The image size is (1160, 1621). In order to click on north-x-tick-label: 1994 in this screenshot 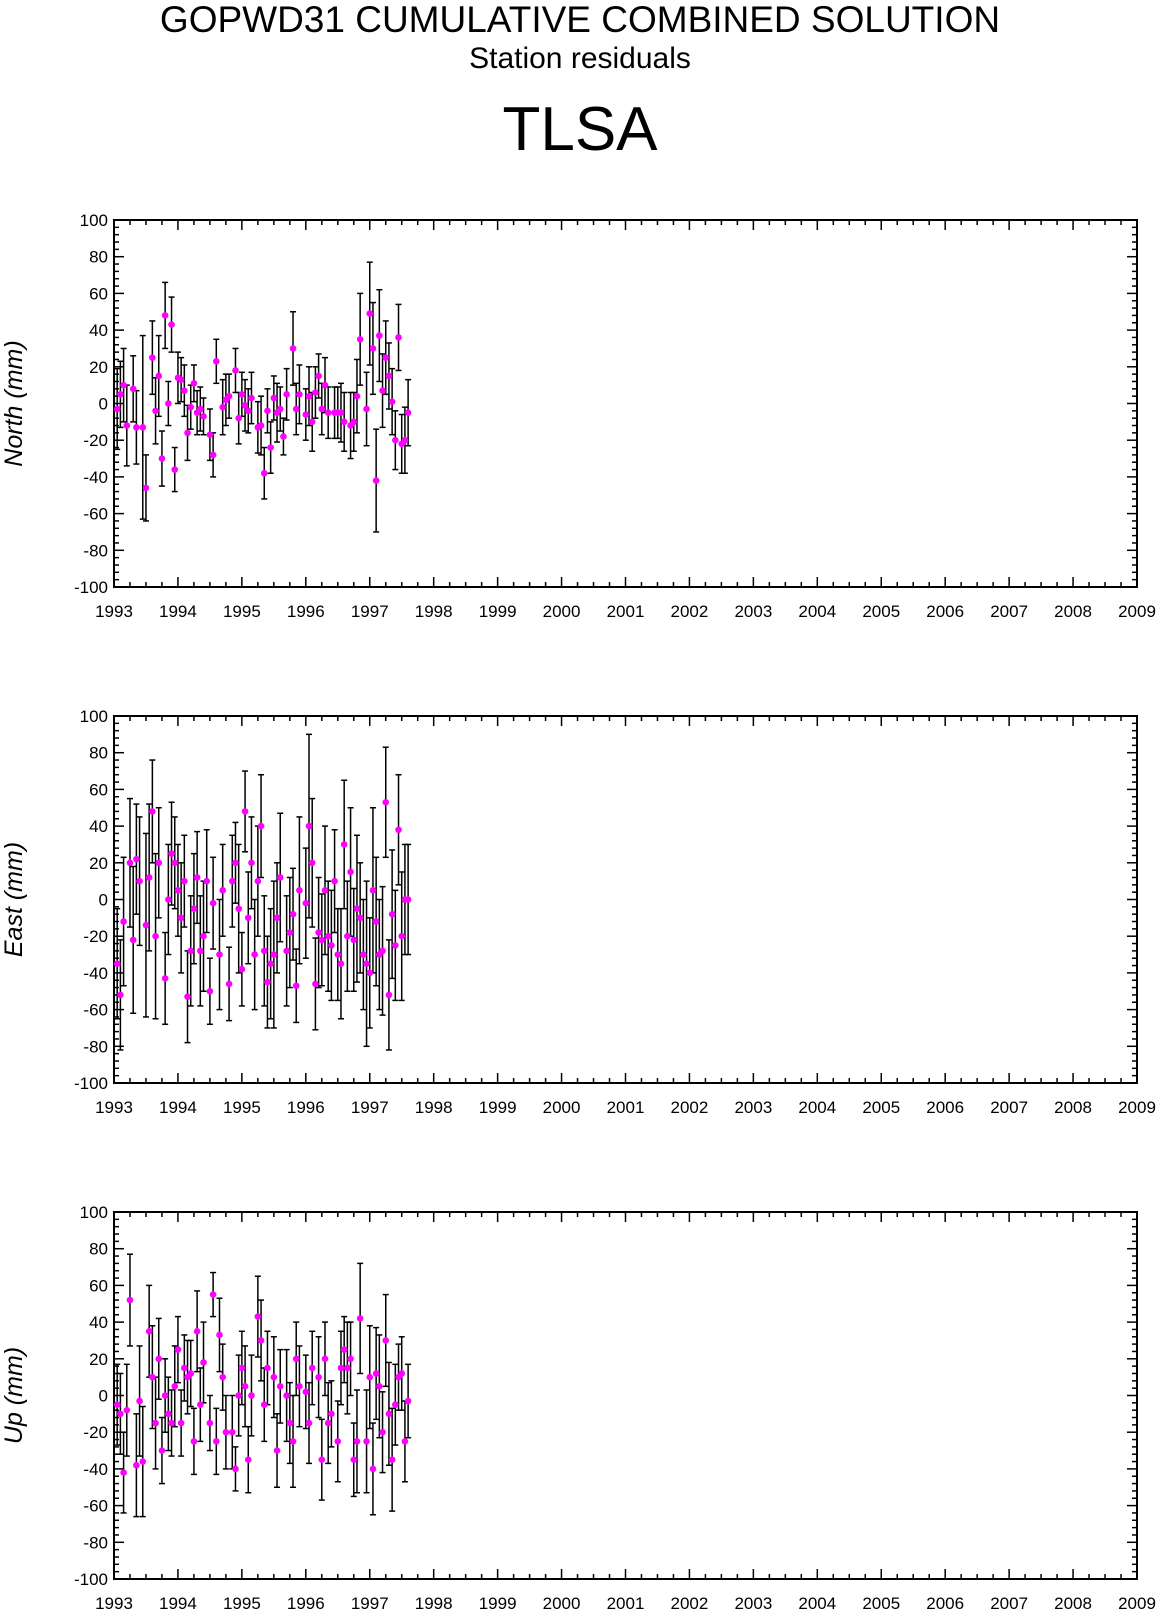, I will do `click(178, 611)`.